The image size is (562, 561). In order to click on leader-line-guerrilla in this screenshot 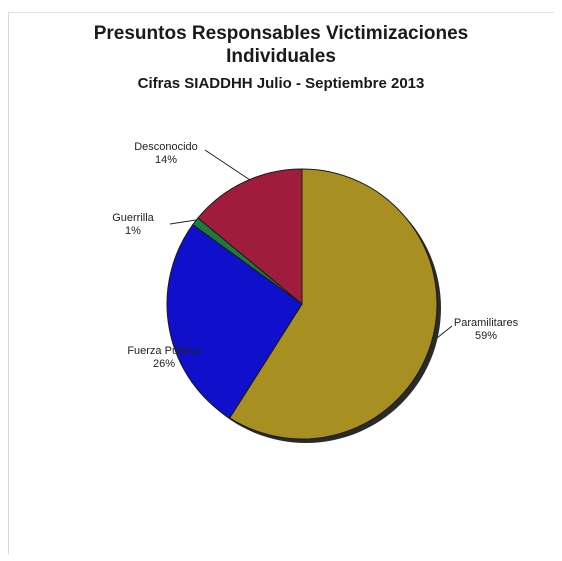, I will do `click(183, 222)`.